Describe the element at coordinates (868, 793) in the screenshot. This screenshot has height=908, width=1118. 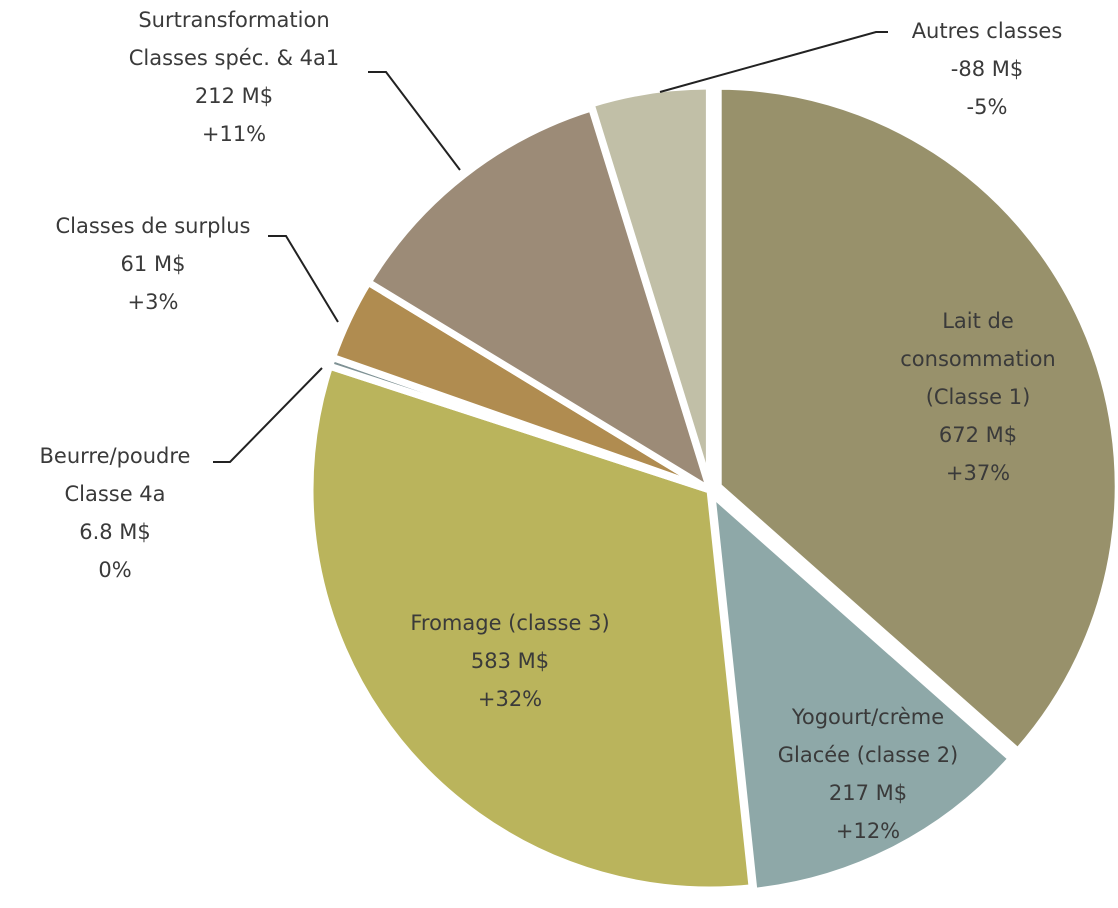
I see `value-label: 217 M$` at that location.